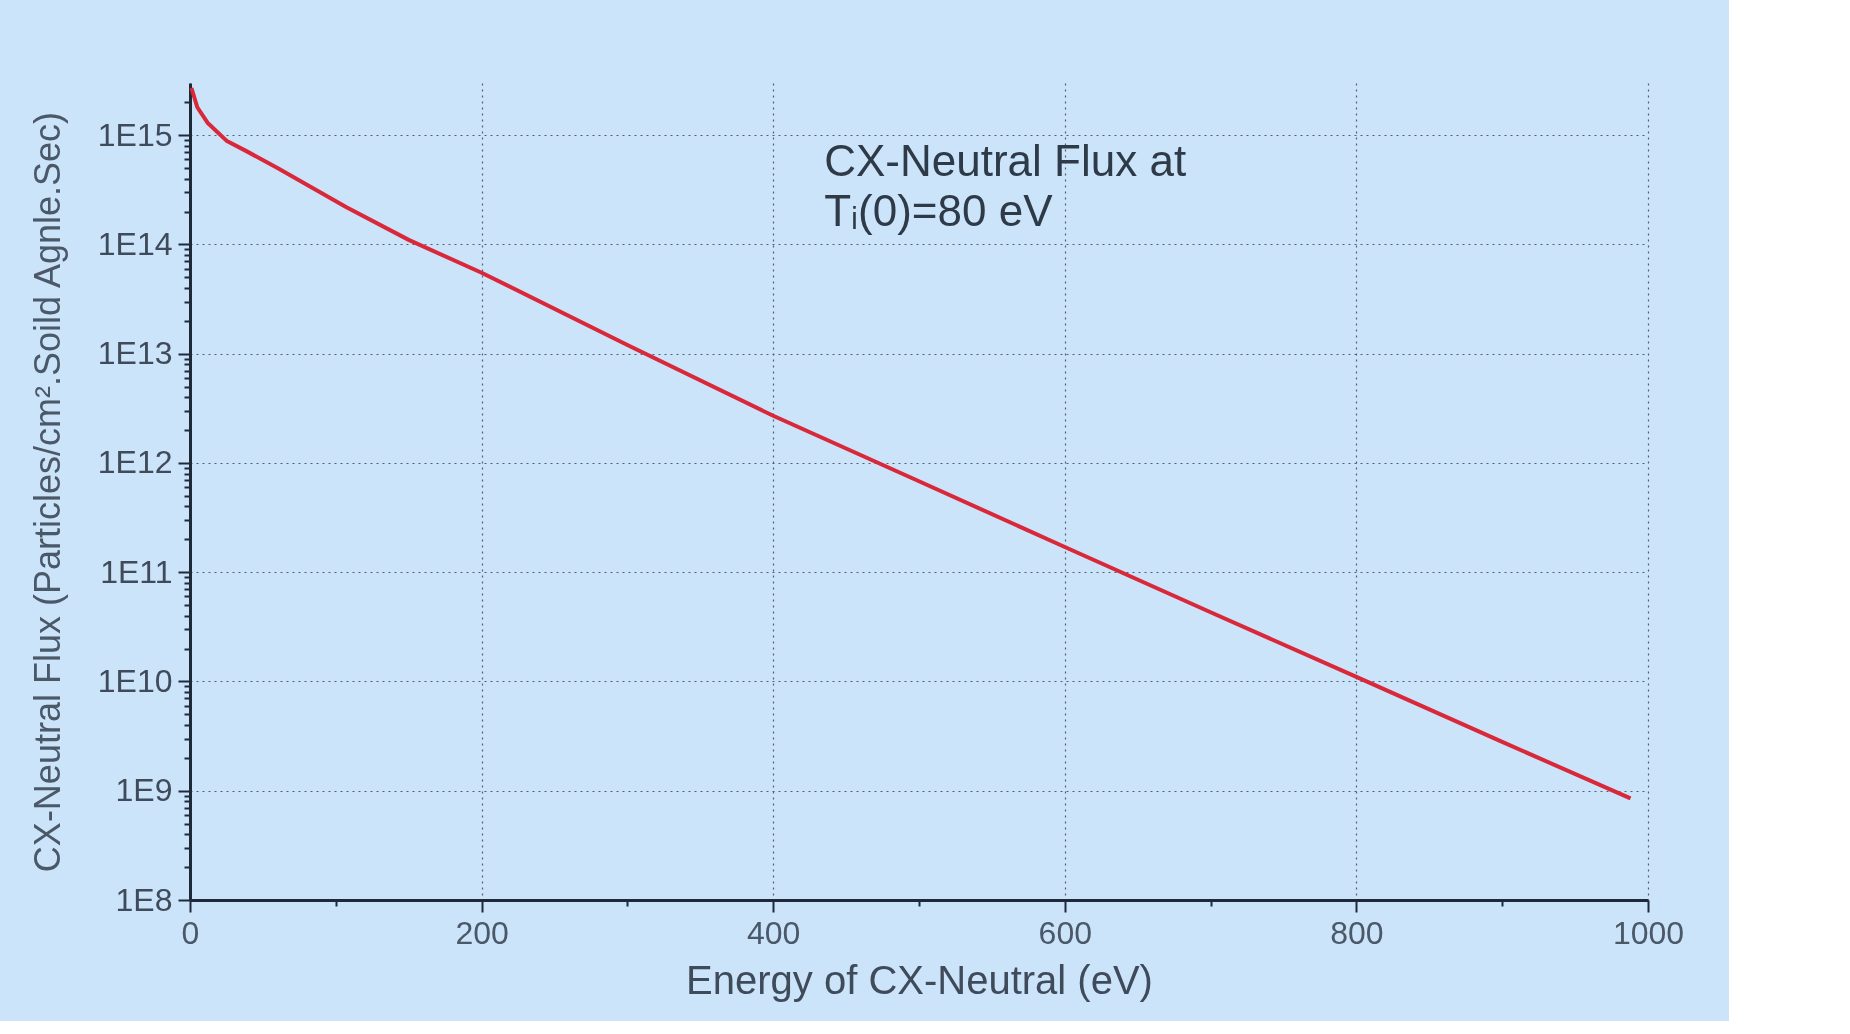 The image size is (1850, 1034). I want to click on y-tick-label: 1E9, so click(144, 790).